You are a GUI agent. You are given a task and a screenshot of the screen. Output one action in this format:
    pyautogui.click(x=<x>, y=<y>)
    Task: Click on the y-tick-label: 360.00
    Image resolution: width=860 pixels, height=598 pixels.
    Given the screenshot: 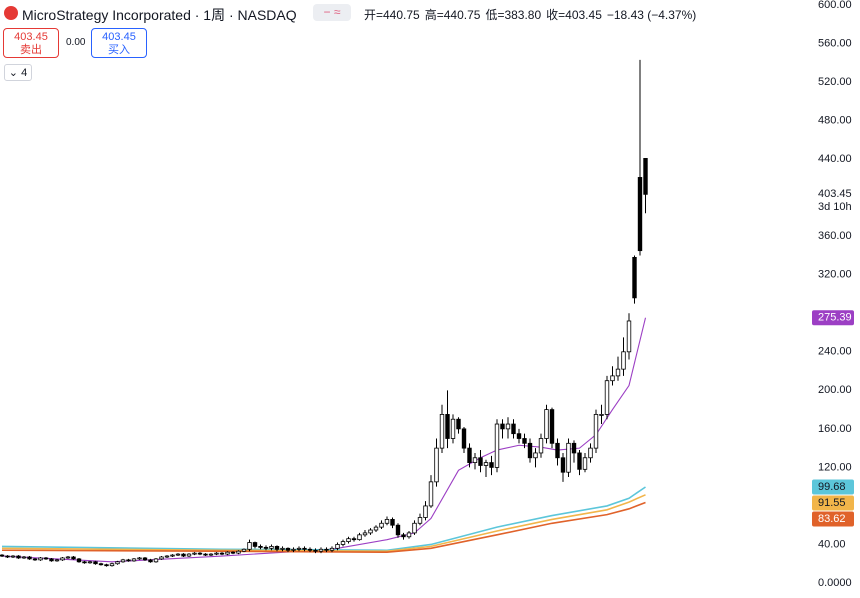 What is the action you would take?
    pyautogui.click(x=835, y=236)
    